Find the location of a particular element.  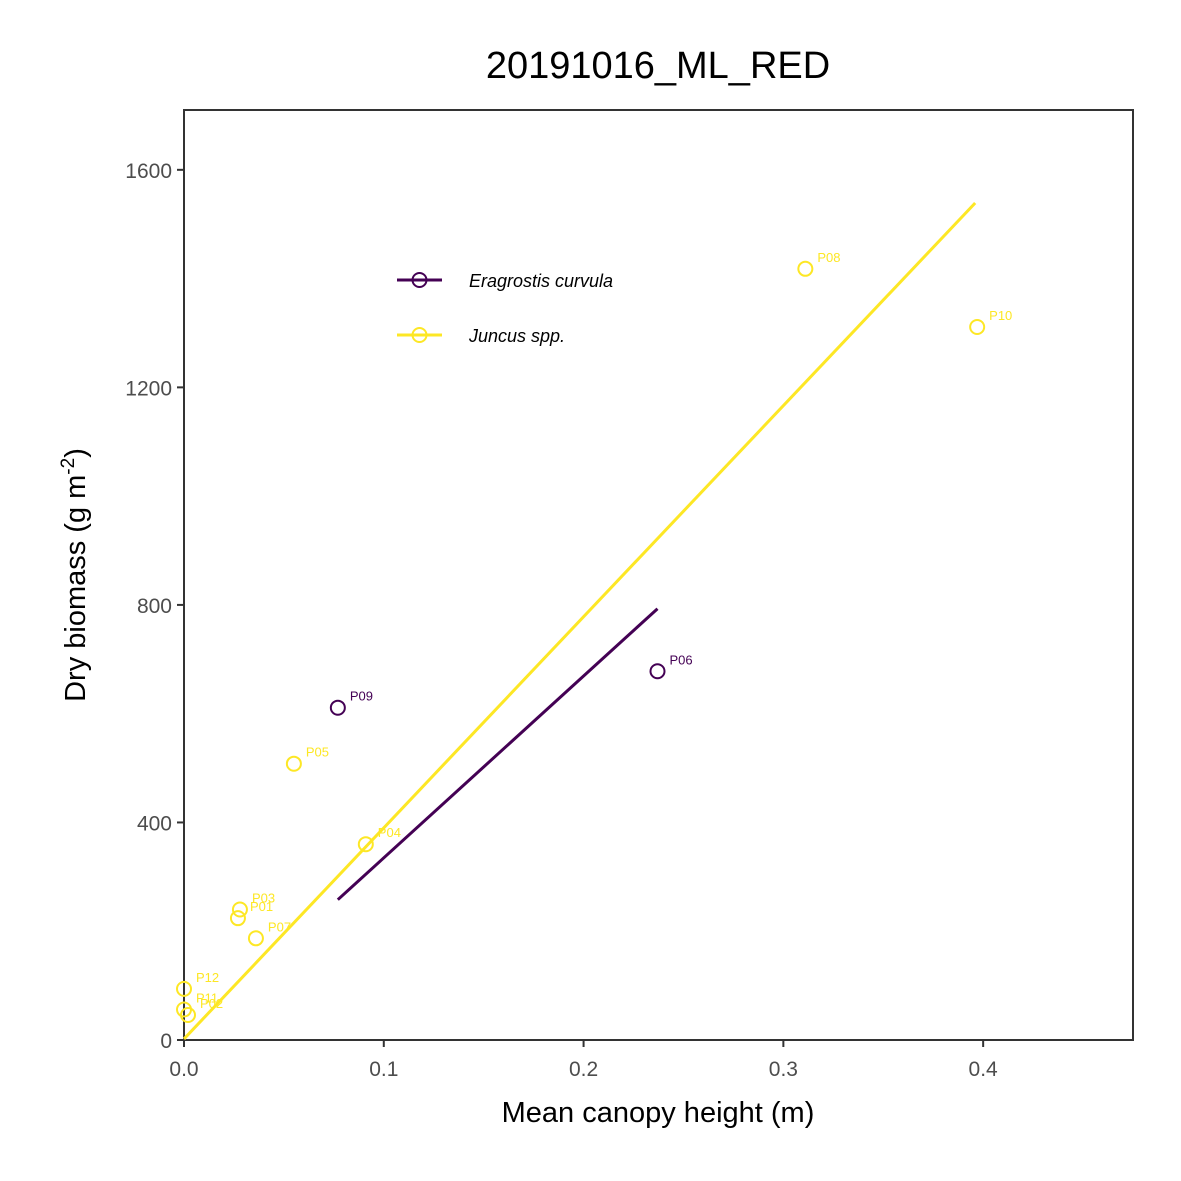

point-label: P02 is located at coordinates (211, 1003).